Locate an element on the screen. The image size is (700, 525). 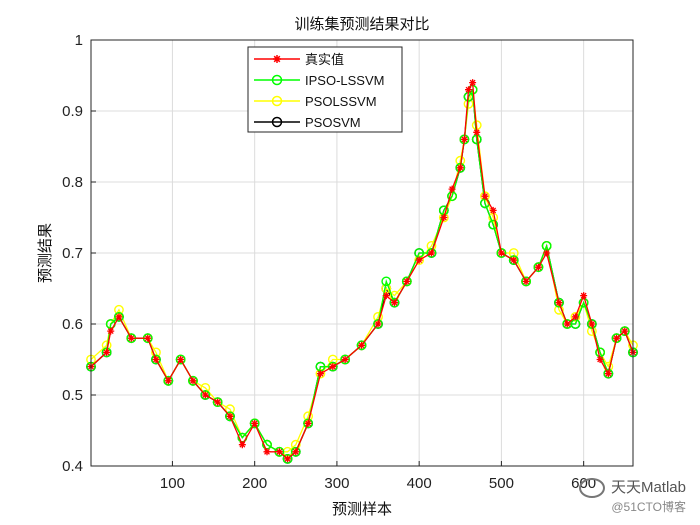
legend-label: PSOLSSVM is located at coordinates (341, 101).